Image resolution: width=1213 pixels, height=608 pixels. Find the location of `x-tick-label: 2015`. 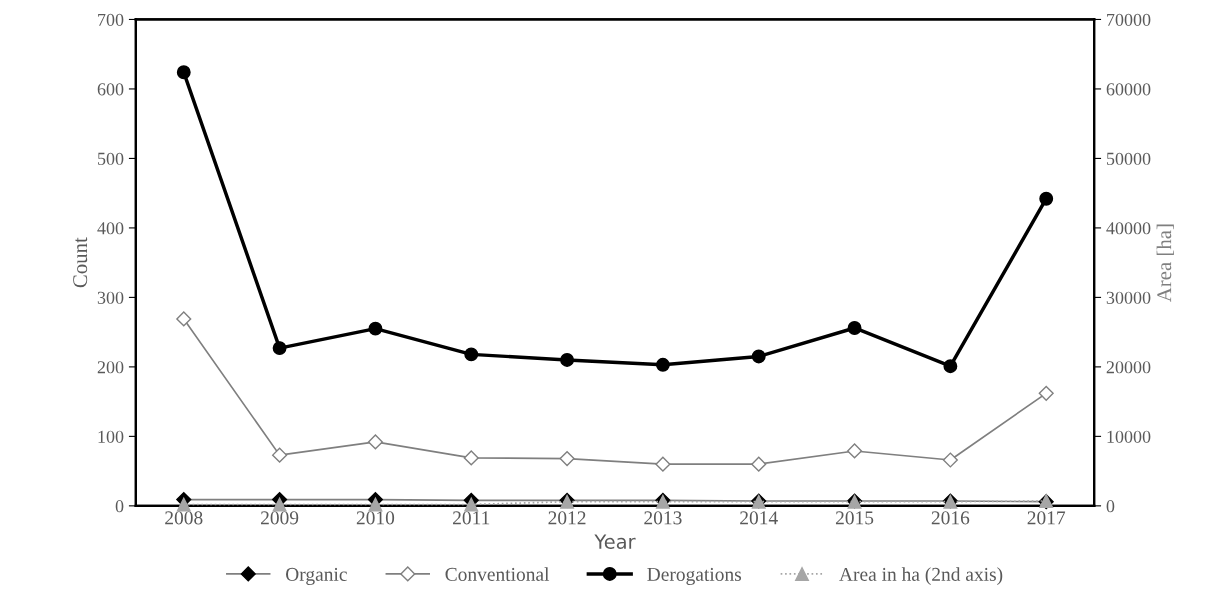

x-tick-label: 2015 is located at coordinates (854, 518).